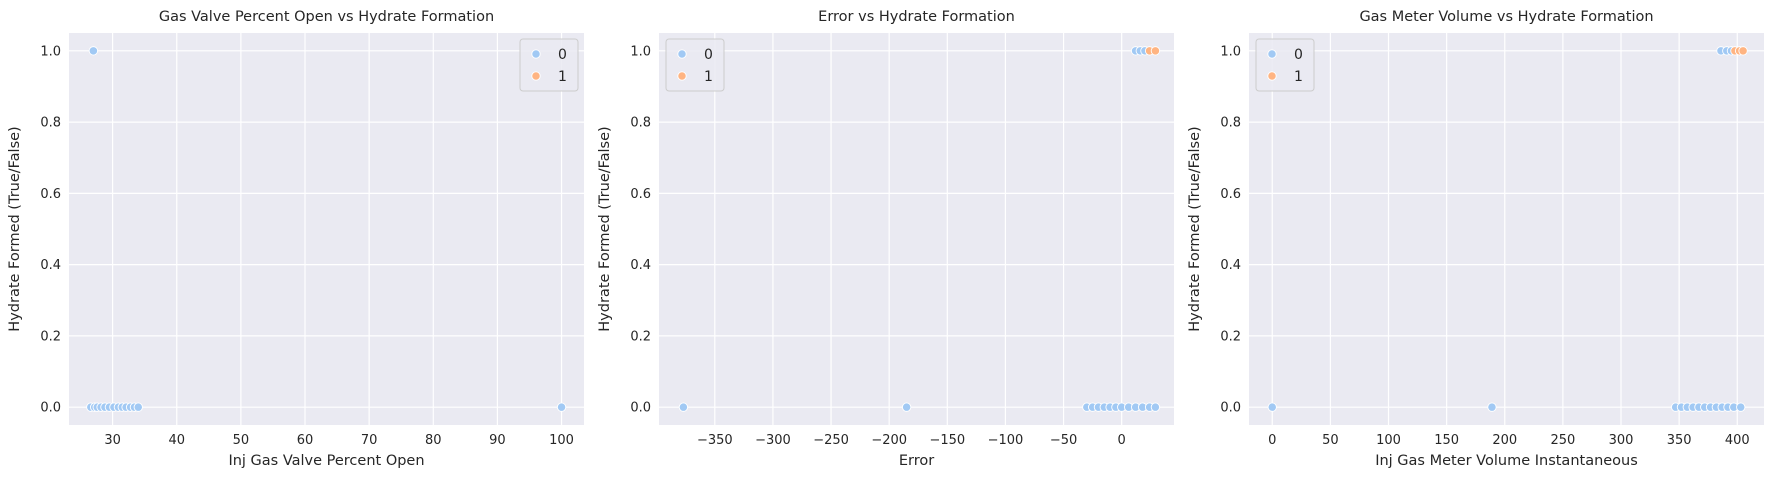 This screenshot has width=1783, height=484. Describe the element at coordinates (176, 440) in the screenshot. I see `x-tick-label: 40` at that location.